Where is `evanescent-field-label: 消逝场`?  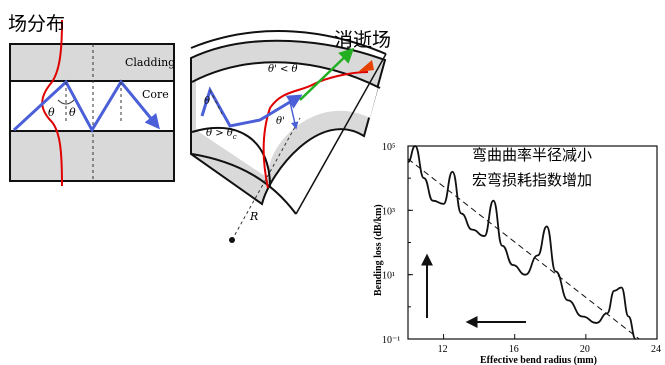 evanescent-field-label: 消逝场 is located at coordinates (362, 40).